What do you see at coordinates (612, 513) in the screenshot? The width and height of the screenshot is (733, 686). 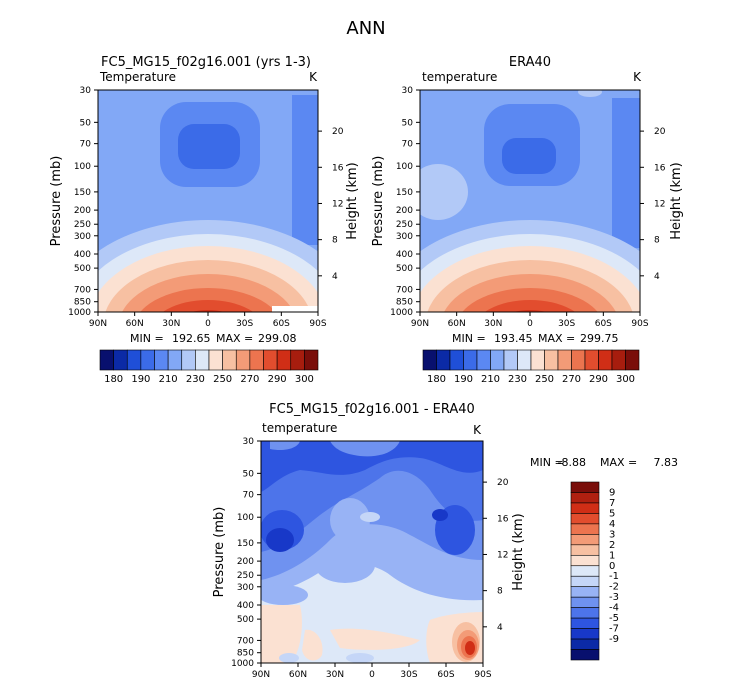 I see `panel-diff-colorbar-label: 5` at bounding box center [612, 513].